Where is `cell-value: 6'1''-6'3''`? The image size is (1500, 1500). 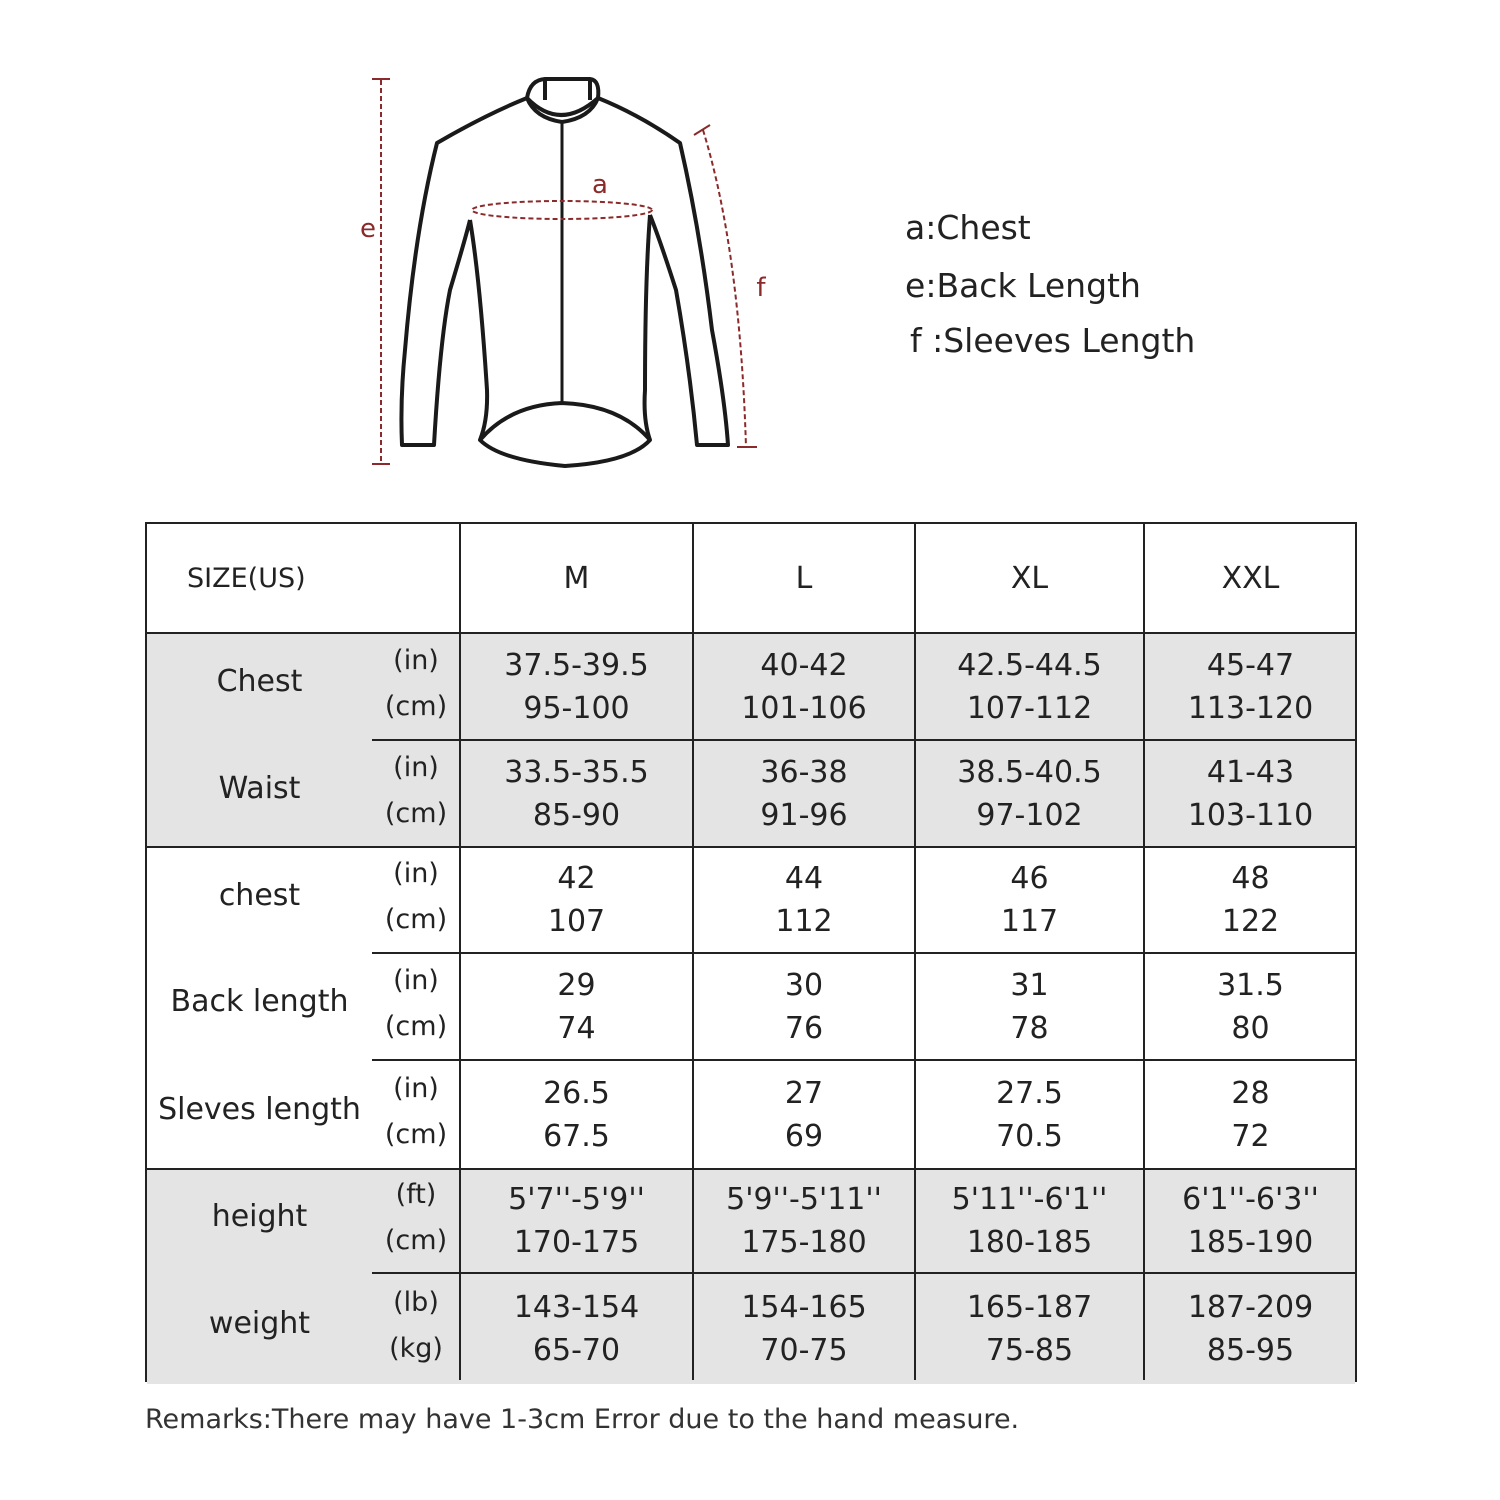
cell-value: 6'1''-6'3'' is located at coordinates (1250, 1199).